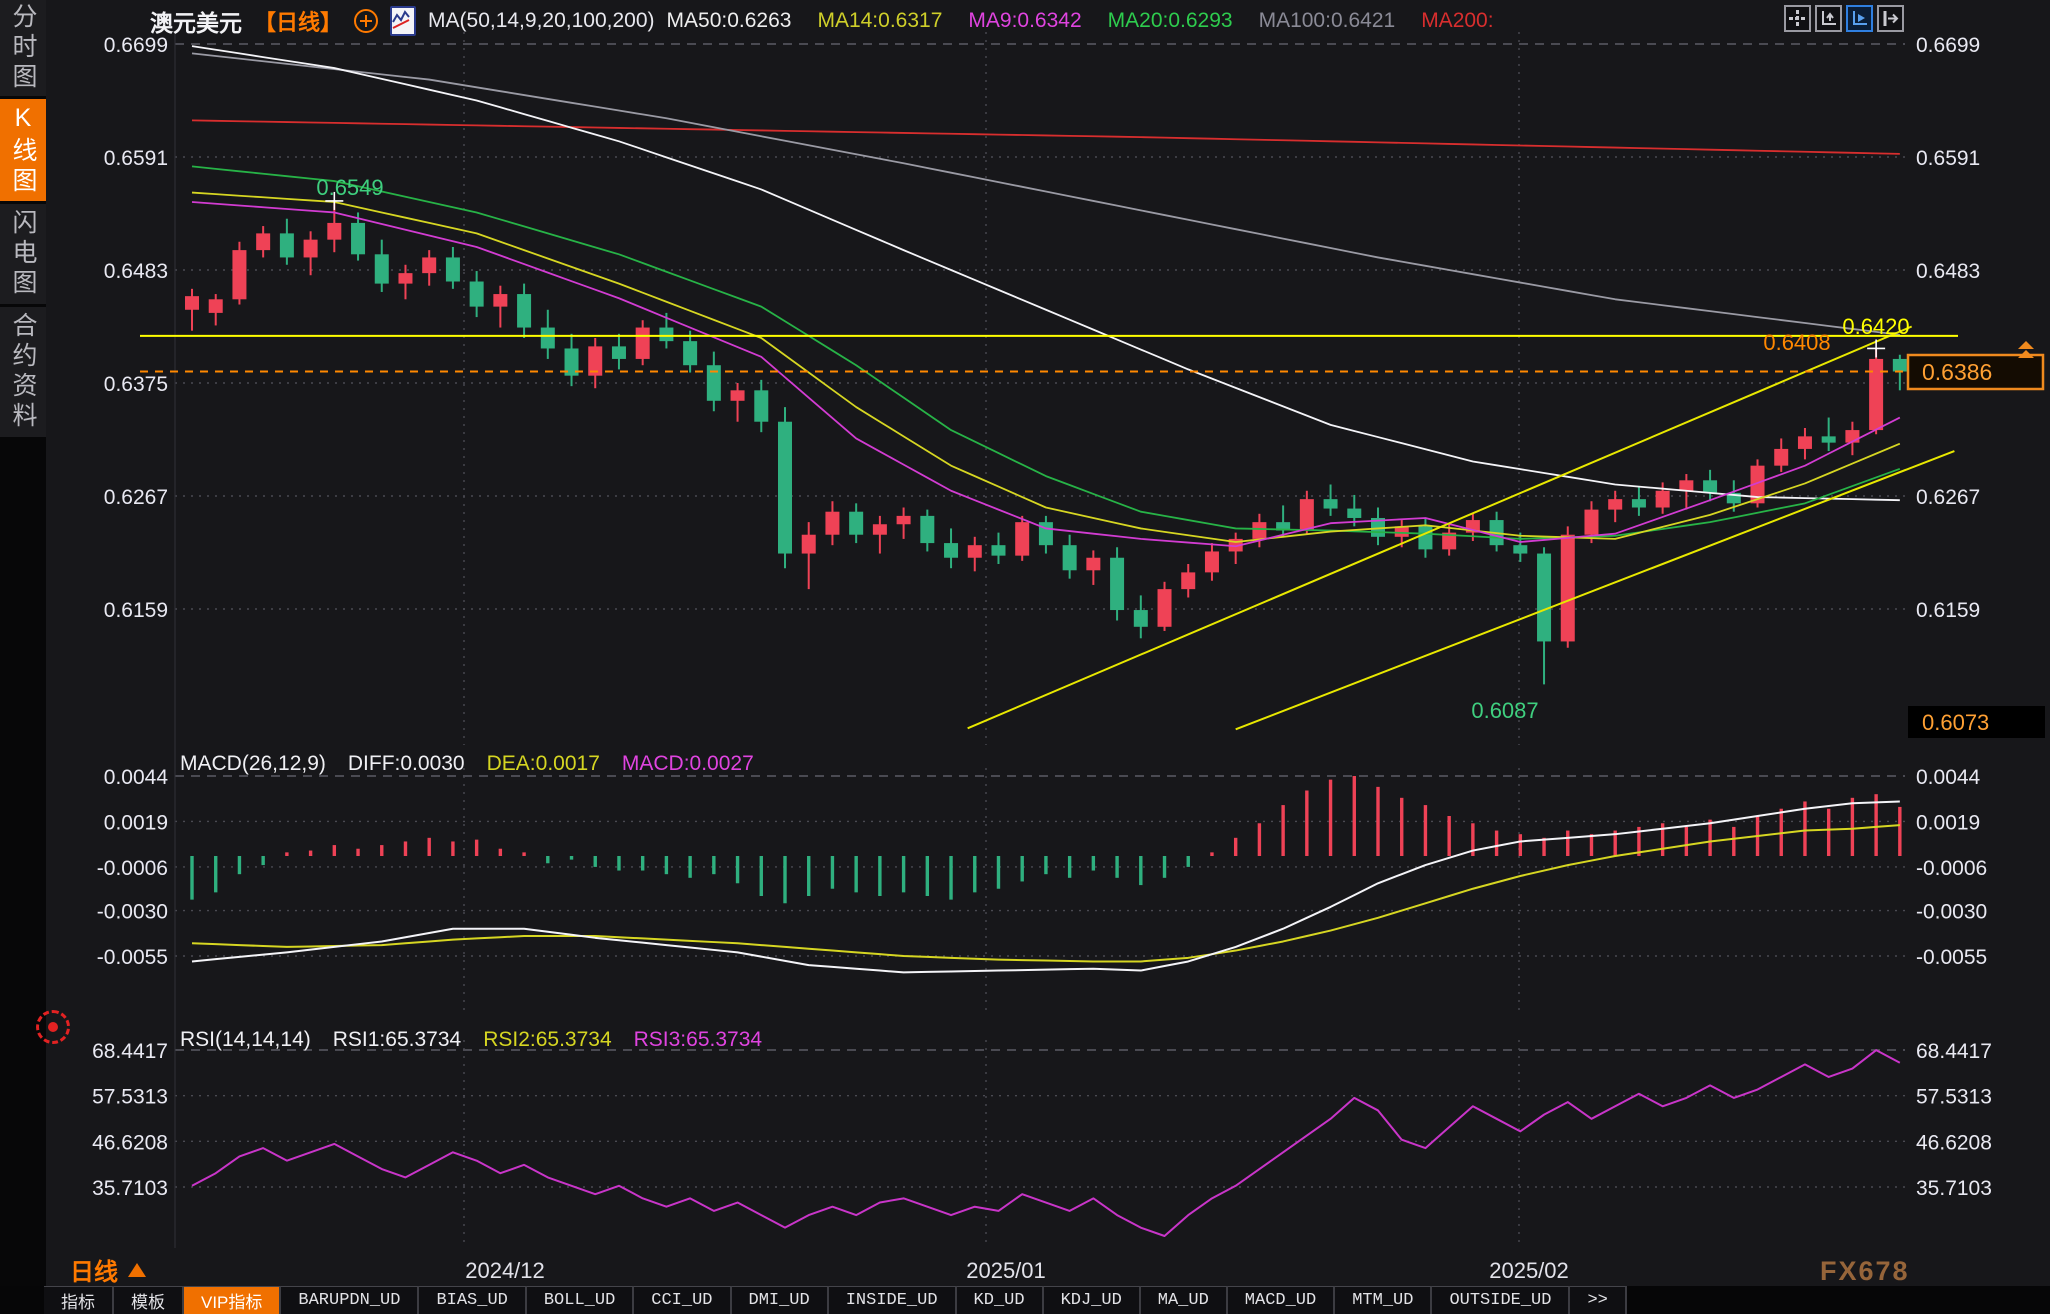 This screenshot has width=2050, height=1314. I want to click on tabbar-spacer, so click(22, 1300).